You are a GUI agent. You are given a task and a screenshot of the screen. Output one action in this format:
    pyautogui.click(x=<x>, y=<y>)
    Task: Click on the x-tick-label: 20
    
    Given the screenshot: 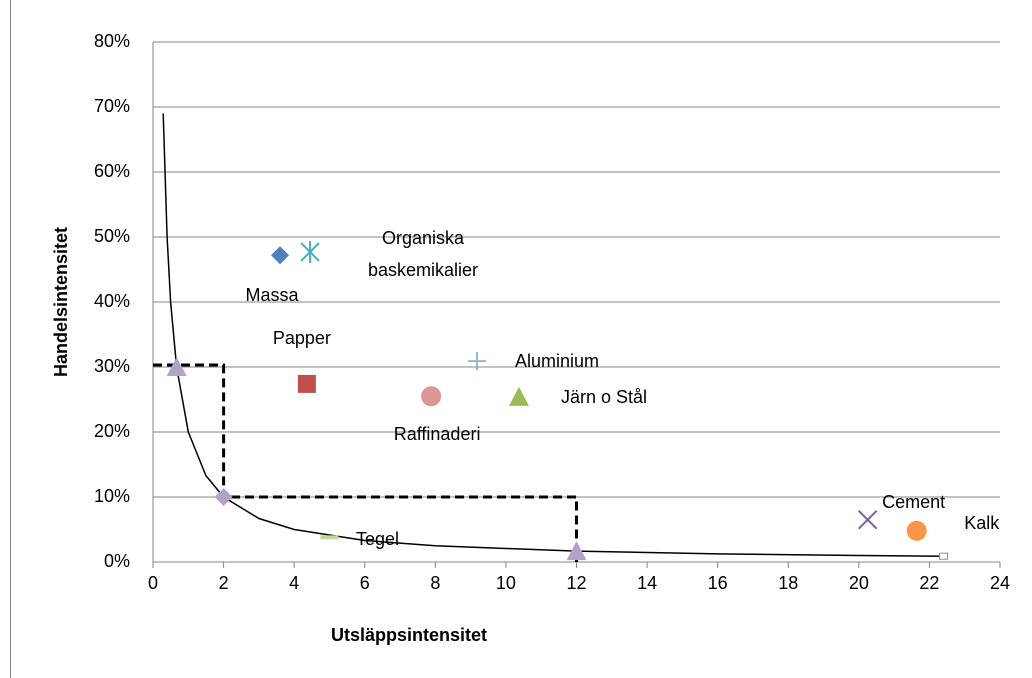 What is the action you would take?
    pyautogui.click(x=859, y=583)
    